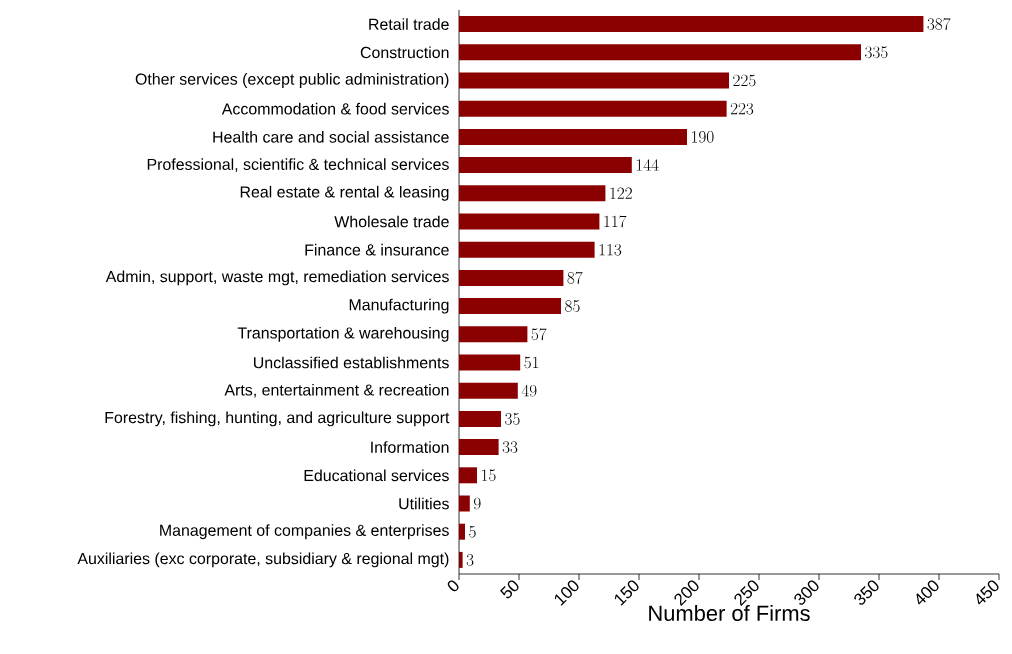 The height and width of the screenshot is (654, 1012). I want to click on y-tick-label: Professional, scientific & technical services, so click(298, 165).